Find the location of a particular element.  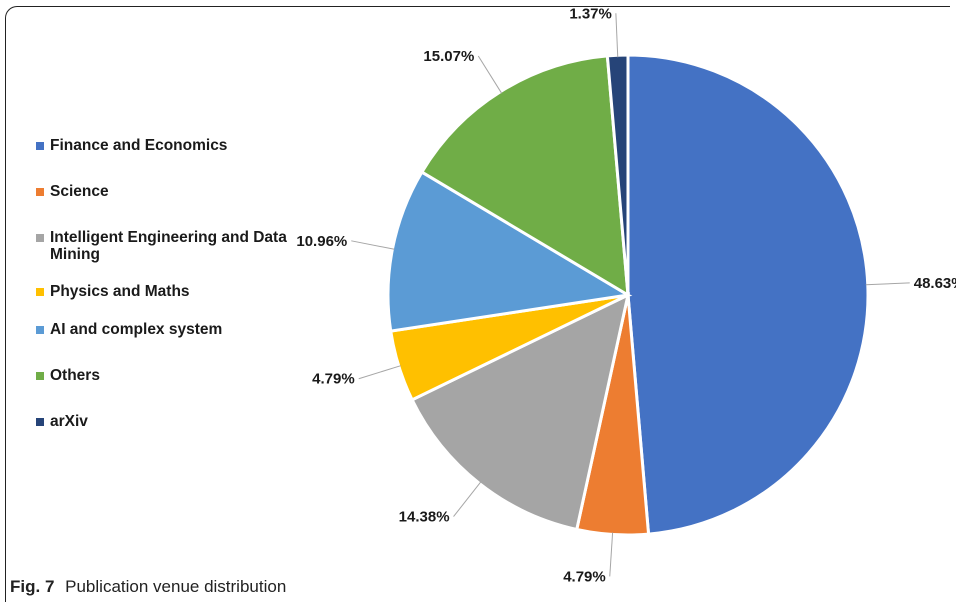

legend-item-6: Others is located at coordinates (175, 375).